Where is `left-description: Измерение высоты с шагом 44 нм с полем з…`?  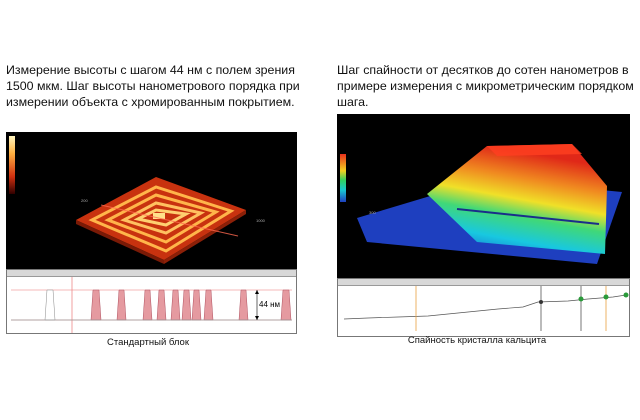 left-description: Измерение высоты с шагом 44 нм с полем з… is located at coordinates (153, 86).